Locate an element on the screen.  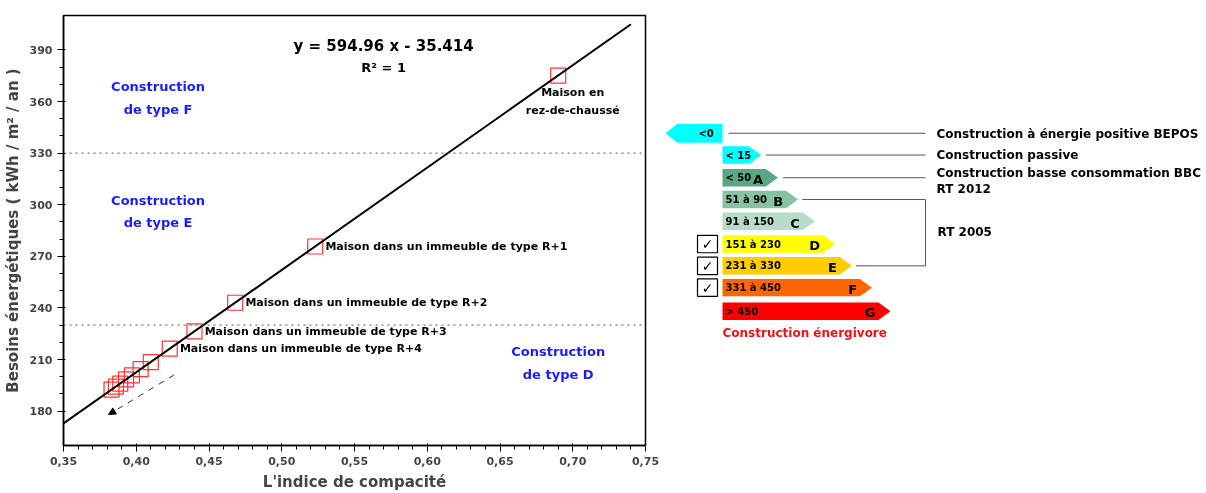
y-tick-label: <0 is located at coordinates (706, 133).